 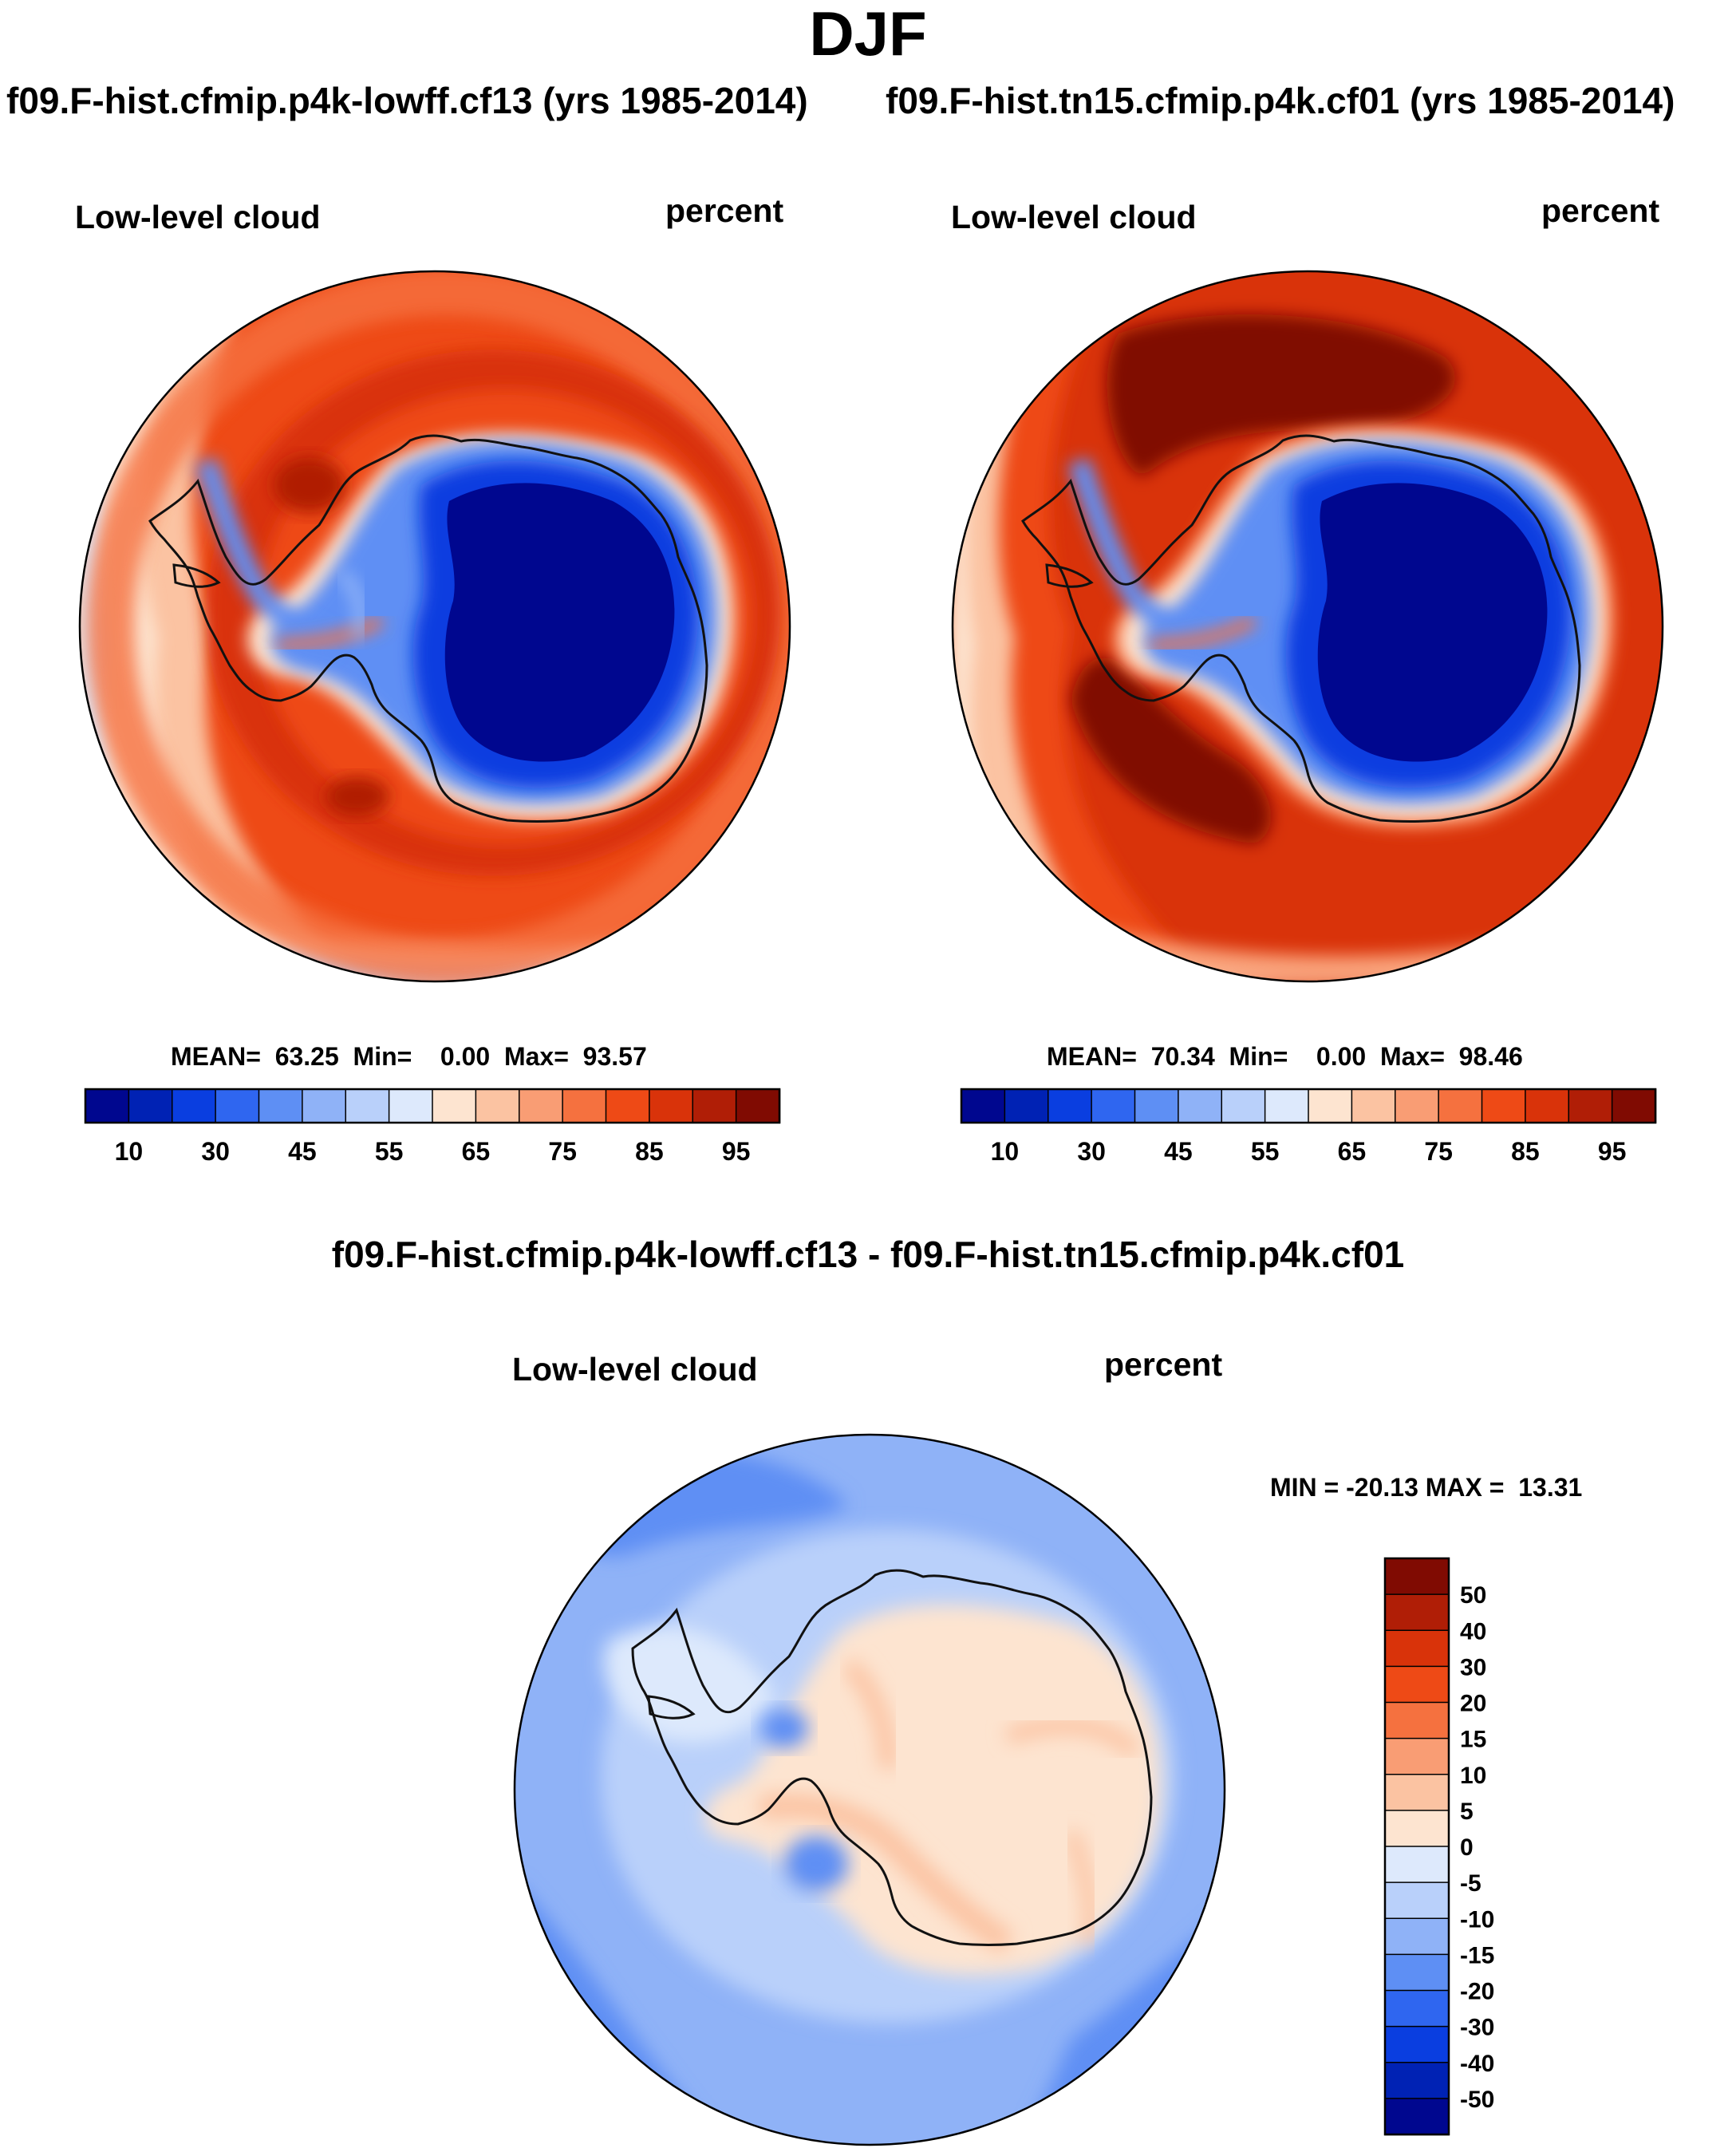 What do you see at coordinates (198, 217) in the screenshot?
I see `variable-label-left: Low-level cloud` at bounding box center [198, 217].